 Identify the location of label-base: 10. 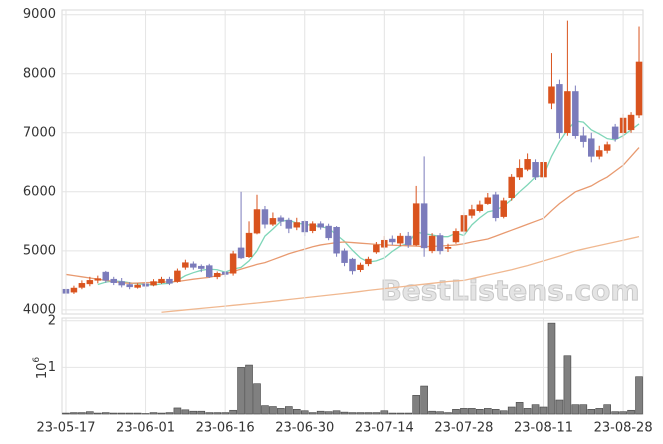
(42, 371).